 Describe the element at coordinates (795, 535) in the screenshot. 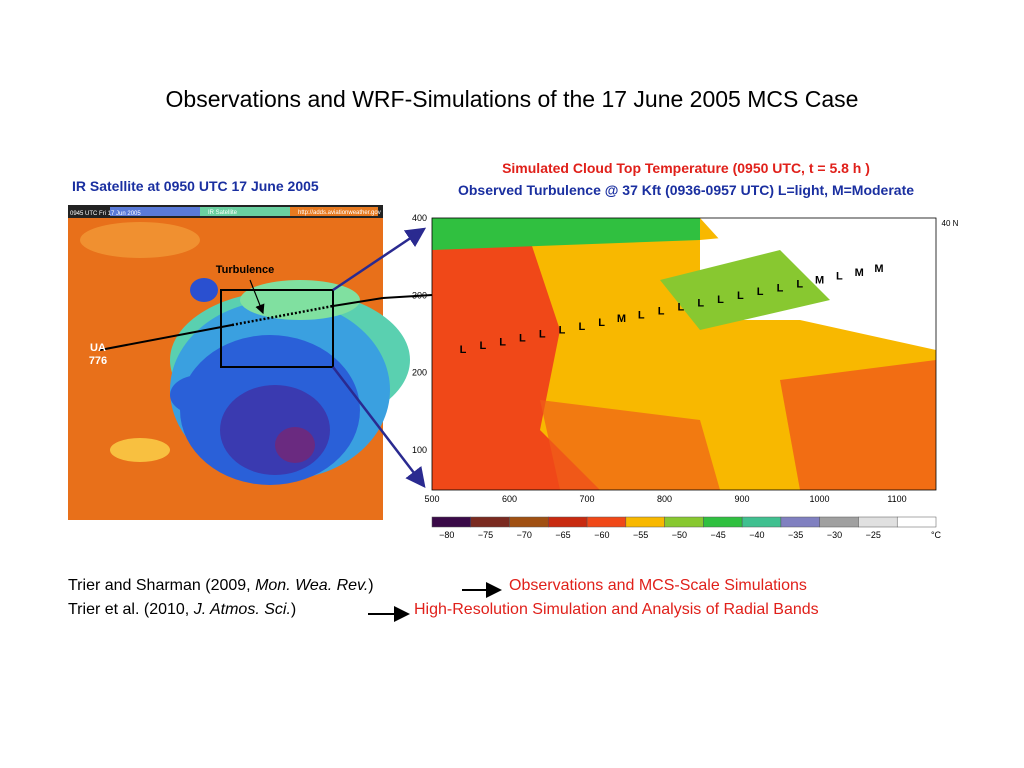

I see `colorbar-label: −35` at that location.